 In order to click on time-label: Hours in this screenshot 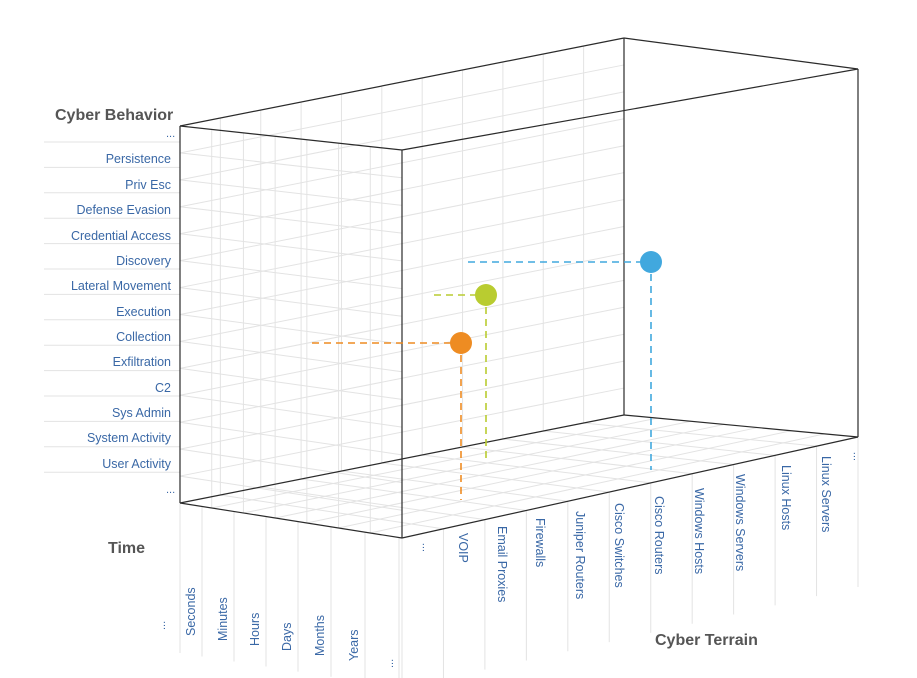, I will do `click(255, 629)`.